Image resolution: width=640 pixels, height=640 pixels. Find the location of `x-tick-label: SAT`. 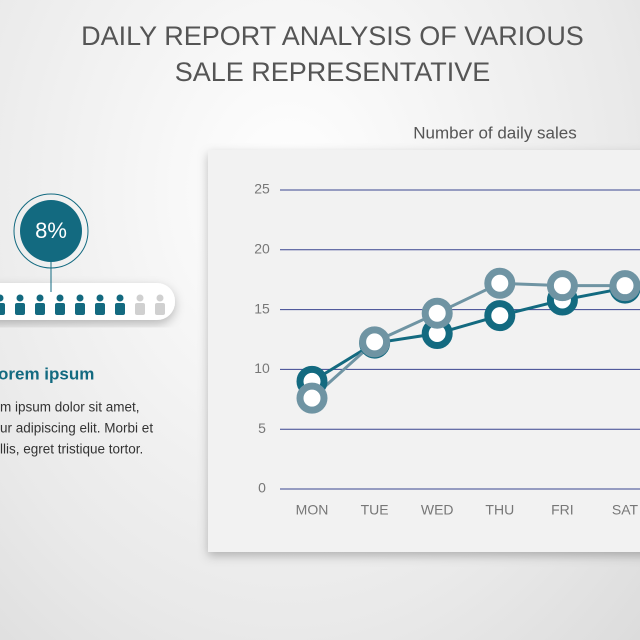

x-tick-label: SAT is located at coordinates (625, 510).